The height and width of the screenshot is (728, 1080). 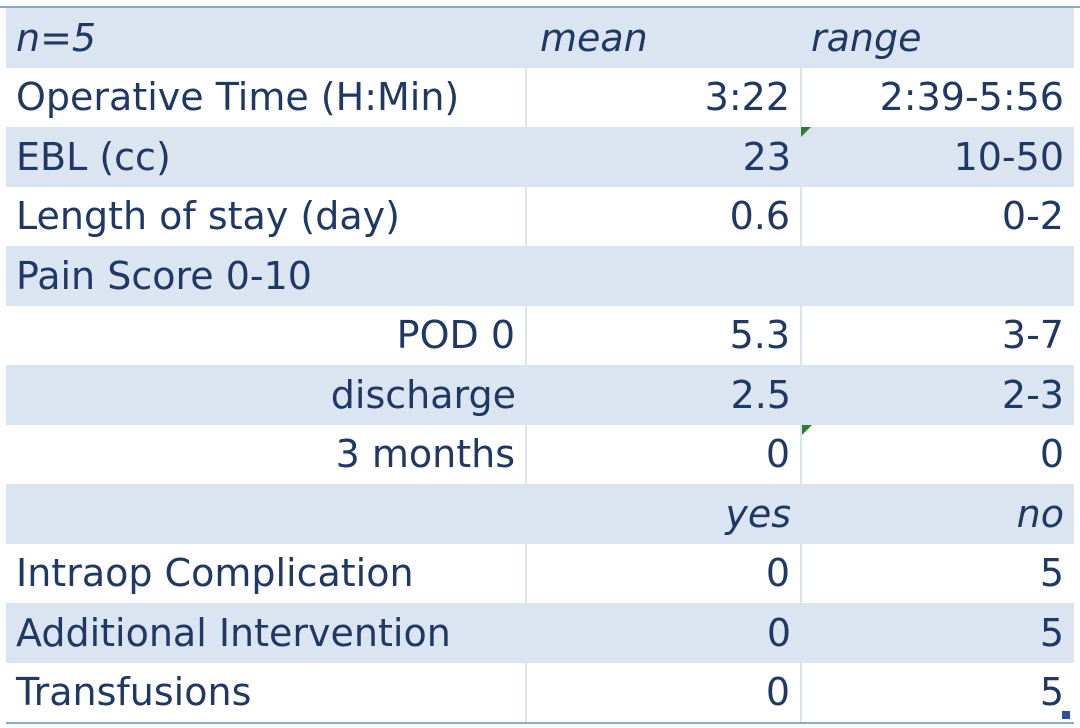 What do you see at coordinates (937, 157) in the screenshot?
I see `range-cell: 10-50` at bounding box center [937, 157].